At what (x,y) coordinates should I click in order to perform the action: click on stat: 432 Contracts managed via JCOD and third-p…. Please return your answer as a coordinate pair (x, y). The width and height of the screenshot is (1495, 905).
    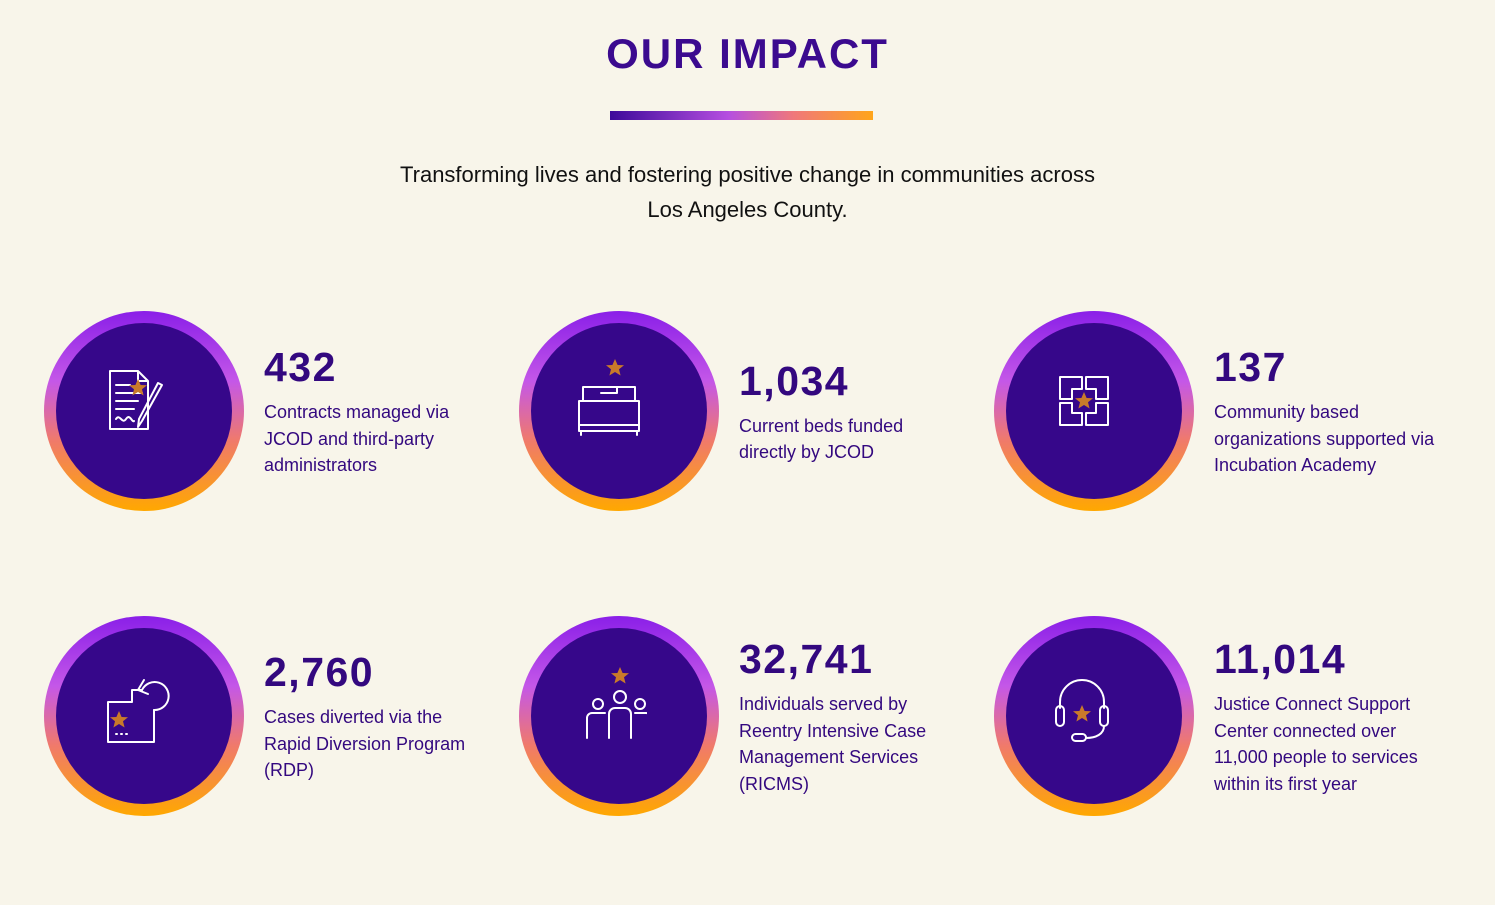
    Looking at the image, I should click on (389, 411).